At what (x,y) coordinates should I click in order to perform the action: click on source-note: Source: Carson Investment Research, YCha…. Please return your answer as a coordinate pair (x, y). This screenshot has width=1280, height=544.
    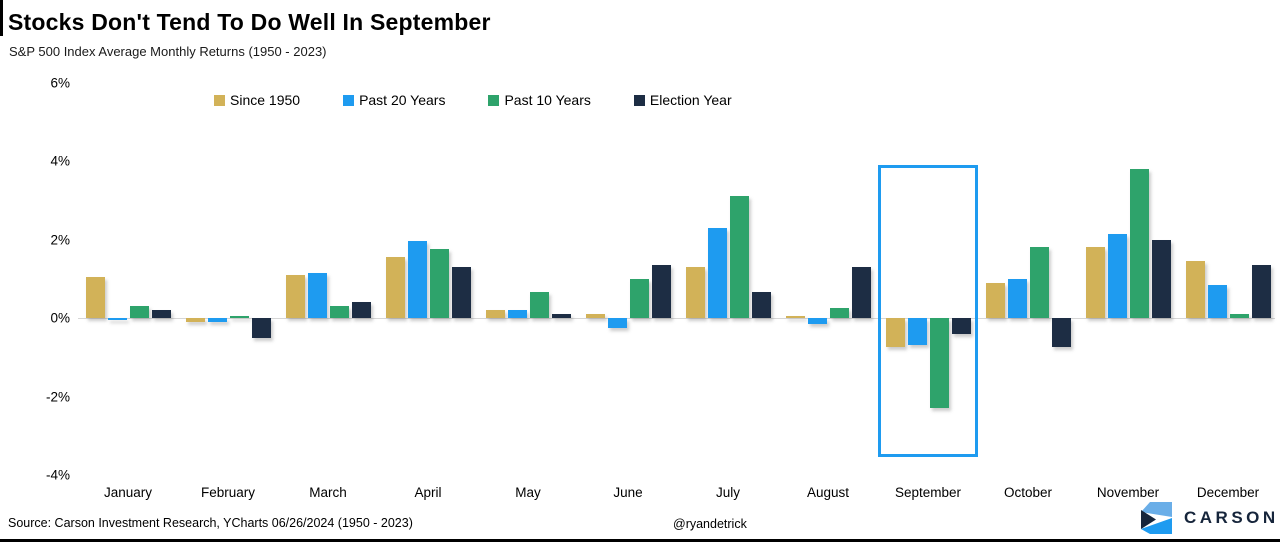
    Looking at the image, I should click on (210, 523).